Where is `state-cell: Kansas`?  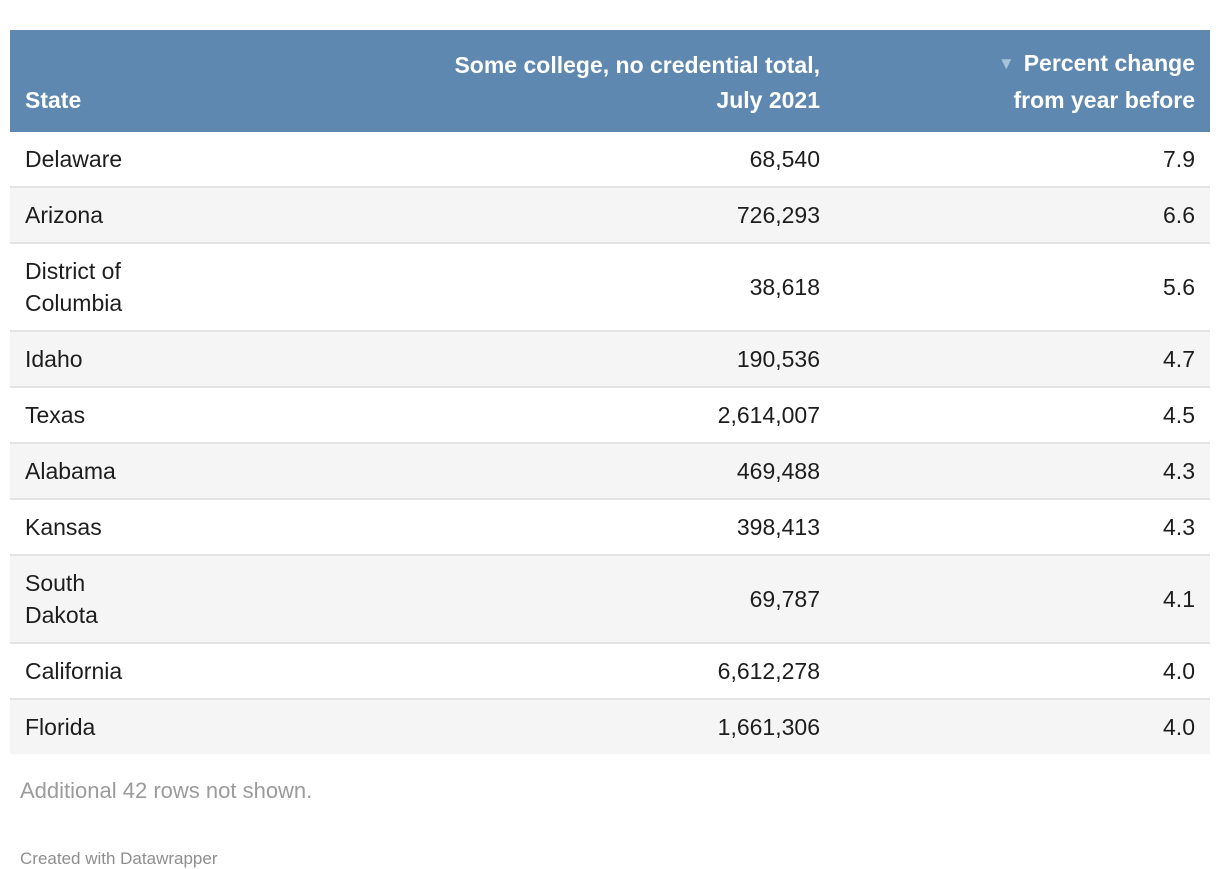
state-cell: Kansas is located at coordinates (85, 526).